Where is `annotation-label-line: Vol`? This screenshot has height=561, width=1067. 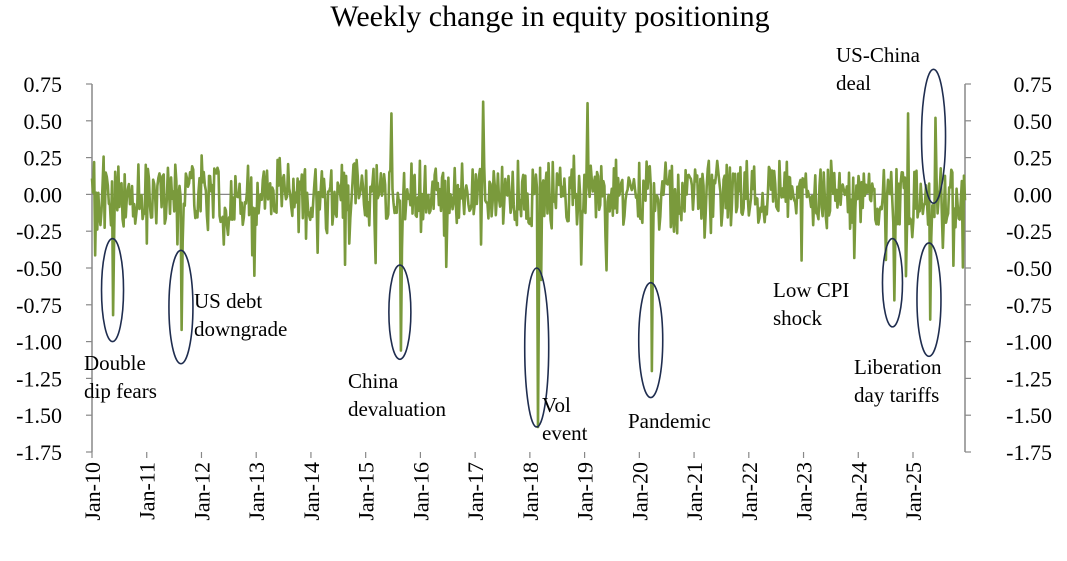
annotation-label-line: Vol is located at coordinates (556, 405).